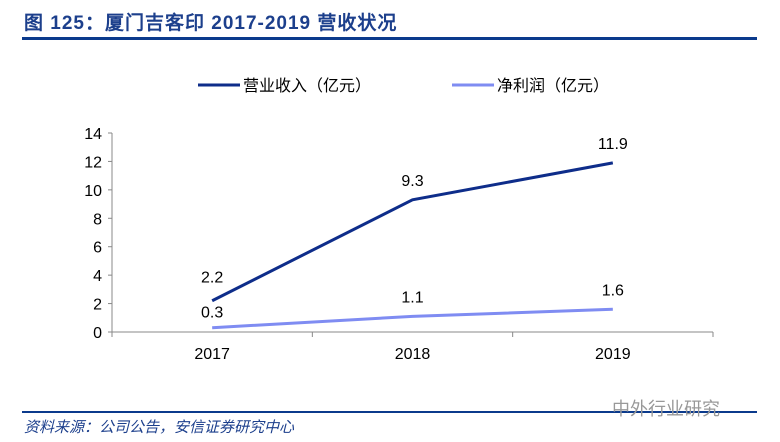 This screenshot has width=780, height=442. What do you see at coordinates (212, 313) in the screenshot?
I see `data-label: 0.3` at bounding box center [212, 313].